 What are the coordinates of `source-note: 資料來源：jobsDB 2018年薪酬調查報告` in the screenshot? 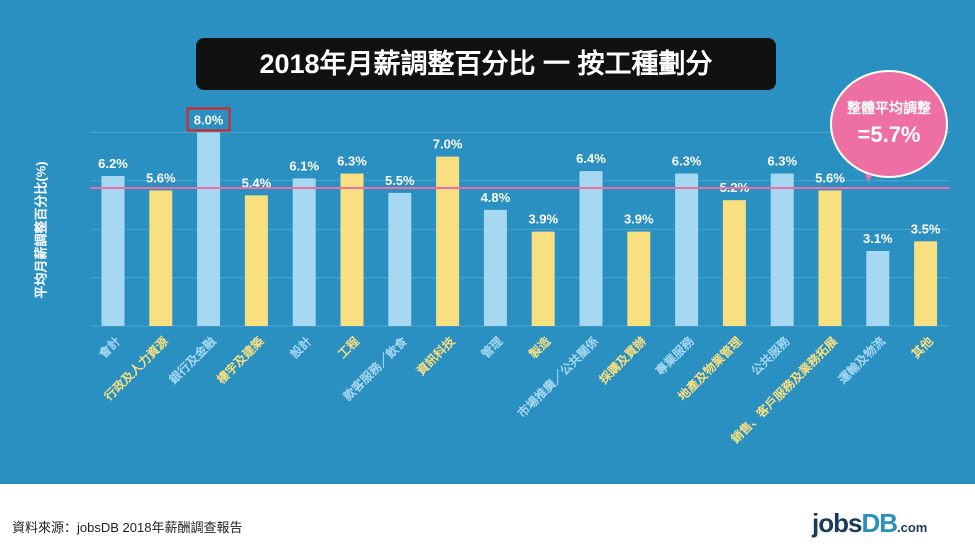 It's located at (127, 527).